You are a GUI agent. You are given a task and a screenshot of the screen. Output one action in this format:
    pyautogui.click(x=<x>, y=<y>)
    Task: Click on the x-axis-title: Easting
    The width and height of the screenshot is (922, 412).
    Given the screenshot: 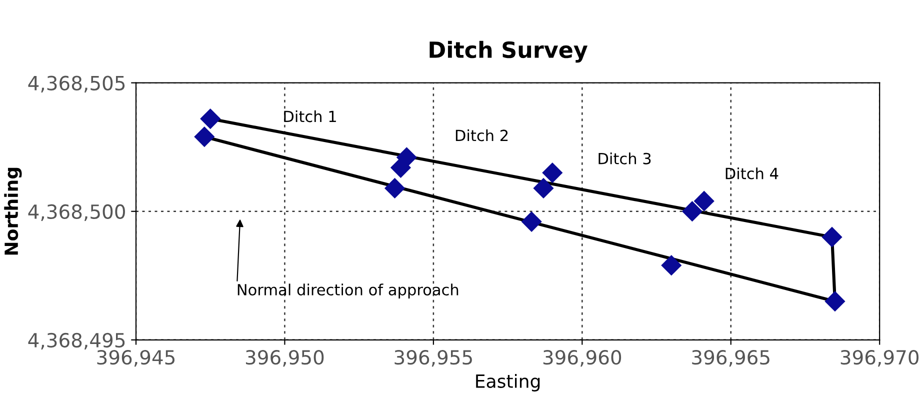 What is the action you would take?
    pyautogui.click(x=508, y=383)
    